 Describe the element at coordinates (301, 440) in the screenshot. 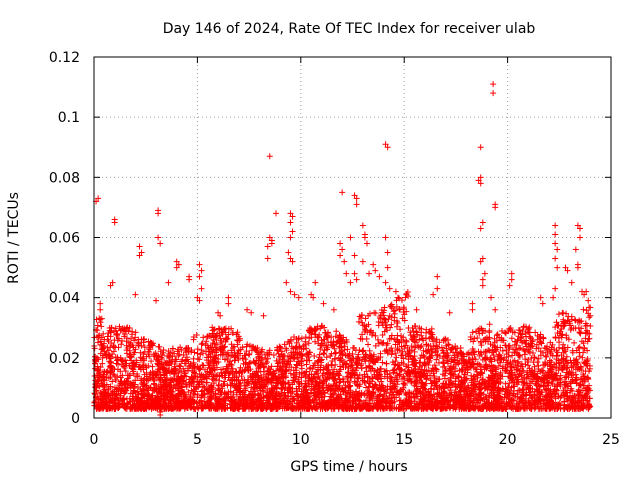

I see `x-tick-label: 10` at that location.